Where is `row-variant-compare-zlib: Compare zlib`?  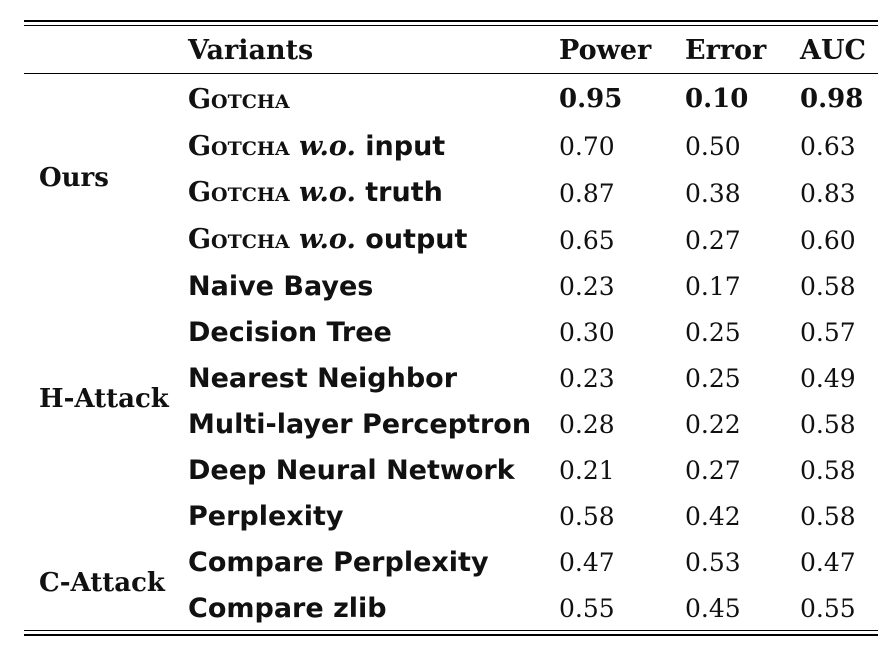
row-variant-compare-zlib: Compare zlib is located at coordinates (287, 608).